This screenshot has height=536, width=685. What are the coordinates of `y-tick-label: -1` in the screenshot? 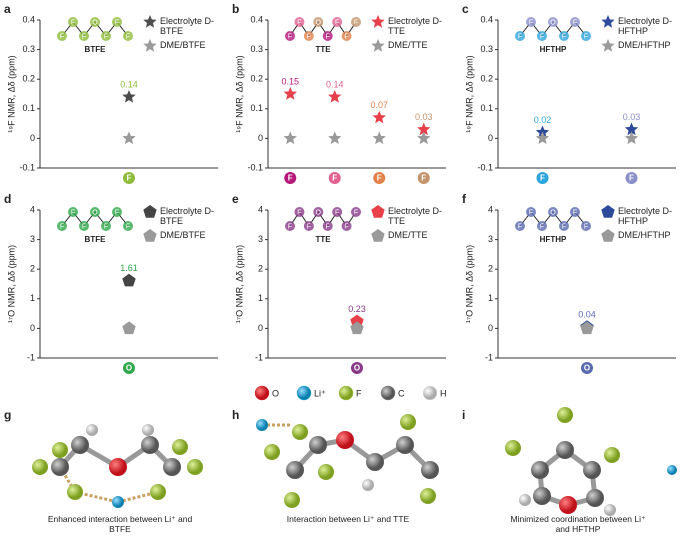 It's located at (31, 357).